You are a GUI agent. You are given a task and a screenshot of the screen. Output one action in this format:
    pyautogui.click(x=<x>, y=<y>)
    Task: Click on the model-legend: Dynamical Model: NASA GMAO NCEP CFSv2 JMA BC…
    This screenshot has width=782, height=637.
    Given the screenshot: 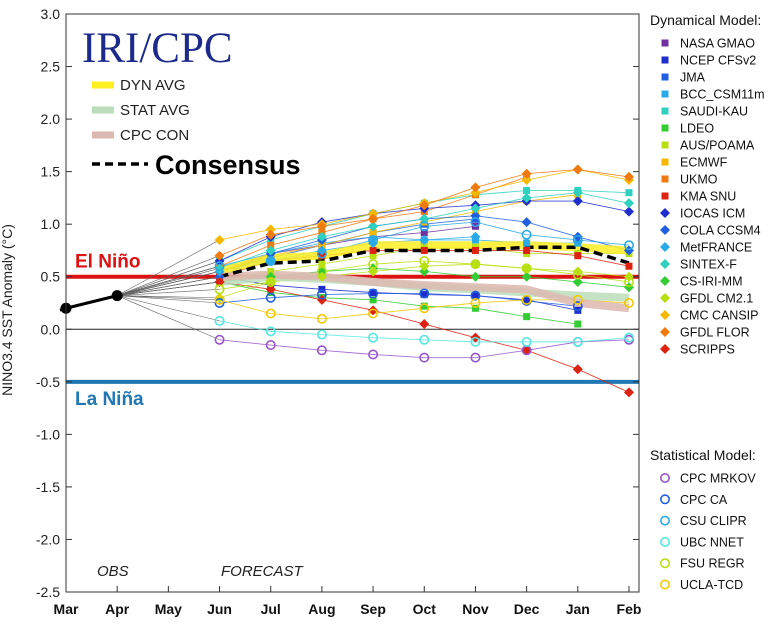 What is the action you would take?
    pyautogui.click(x=707, y=302)
    